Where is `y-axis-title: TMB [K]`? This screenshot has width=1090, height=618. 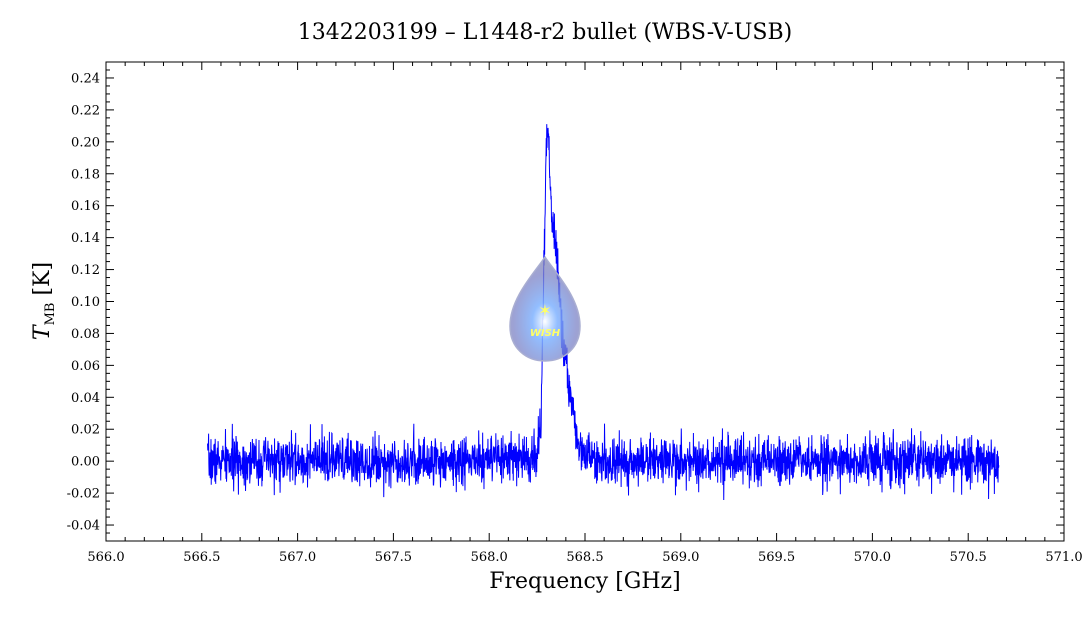 y-axis-title: TMB [K] is located at coordinates (44, 301).